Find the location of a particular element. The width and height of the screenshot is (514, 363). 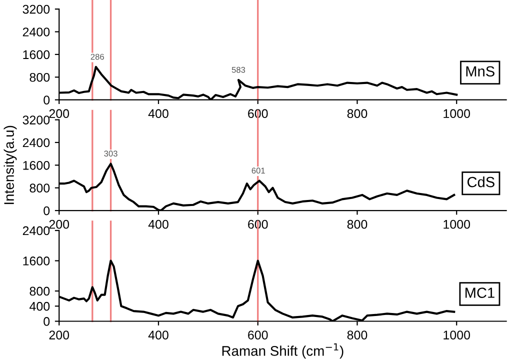

series-label: MnS is located at coordinates (480, 71).